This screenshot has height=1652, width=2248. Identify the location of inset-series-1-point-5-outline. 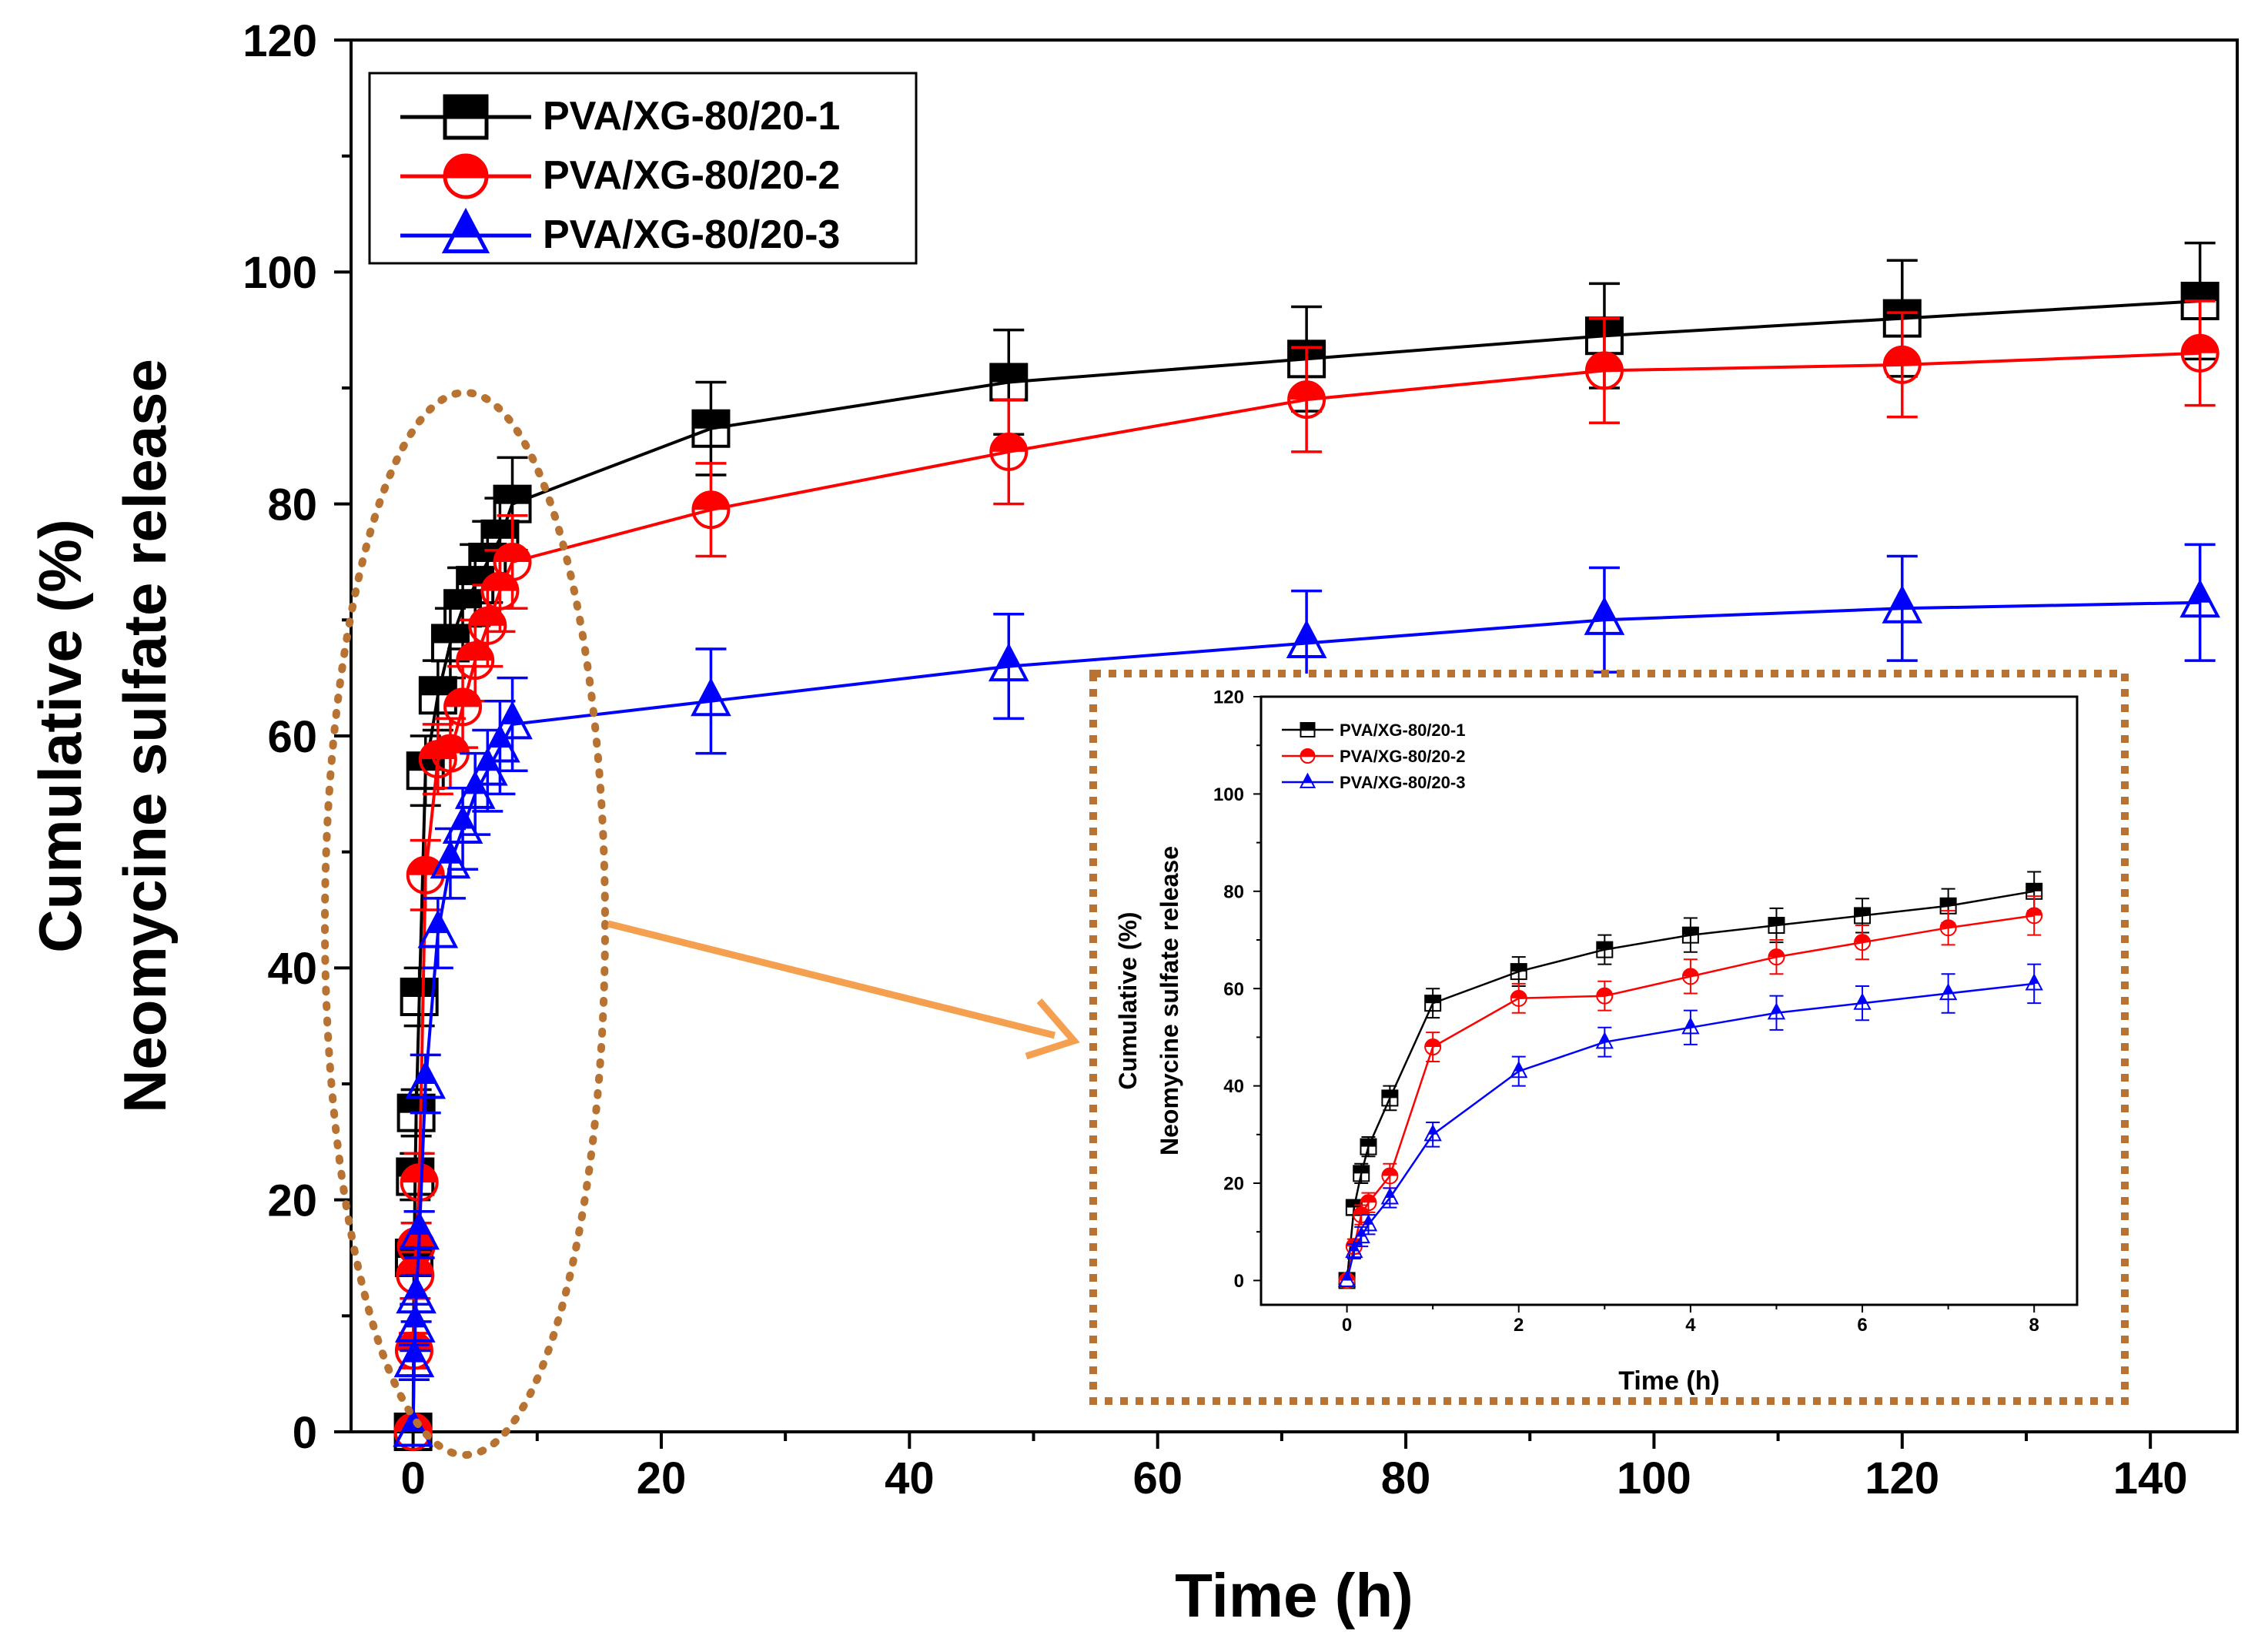
(1433, 1047).